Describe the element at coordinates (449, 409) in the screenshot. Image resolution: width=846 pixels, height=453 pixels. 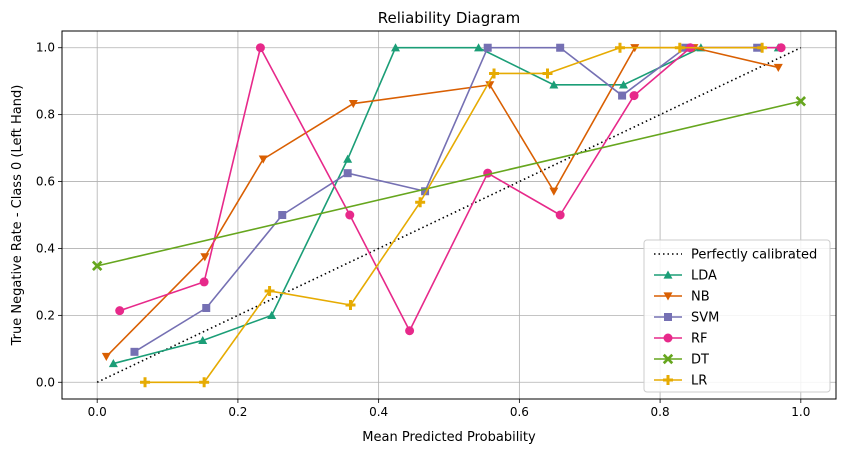
I see `x-ticks: 0.0 0.2 0.4 0.6 0.8 1.0` at that location.